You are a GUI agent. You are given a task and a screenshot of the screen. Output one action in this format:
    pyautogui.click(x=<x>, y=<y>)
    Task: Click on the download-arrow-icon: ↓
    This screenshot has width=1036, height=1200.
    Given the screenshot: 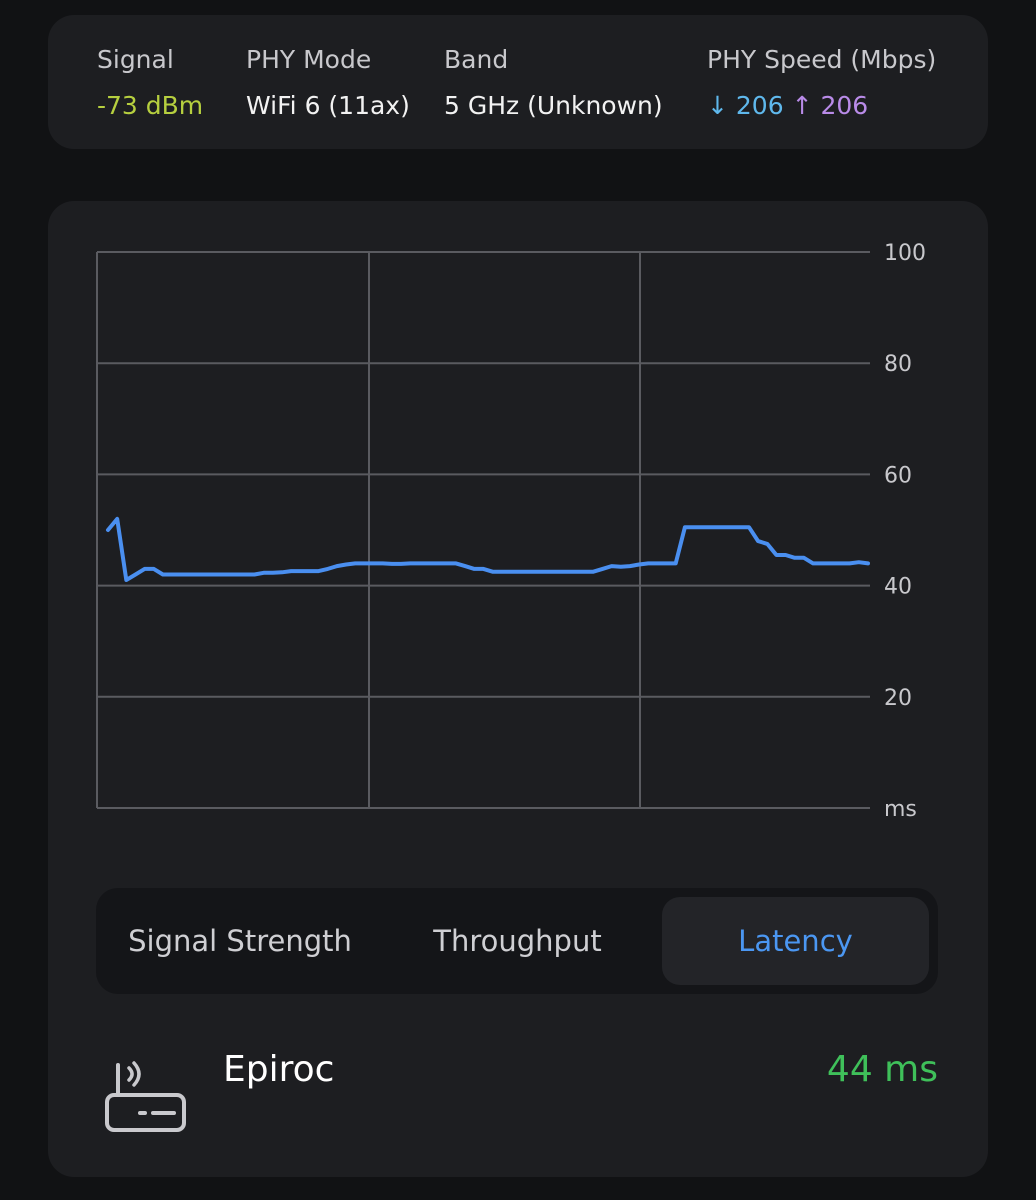 What is the action you would take?
    pyautogui.click(x=717, y=105)
    